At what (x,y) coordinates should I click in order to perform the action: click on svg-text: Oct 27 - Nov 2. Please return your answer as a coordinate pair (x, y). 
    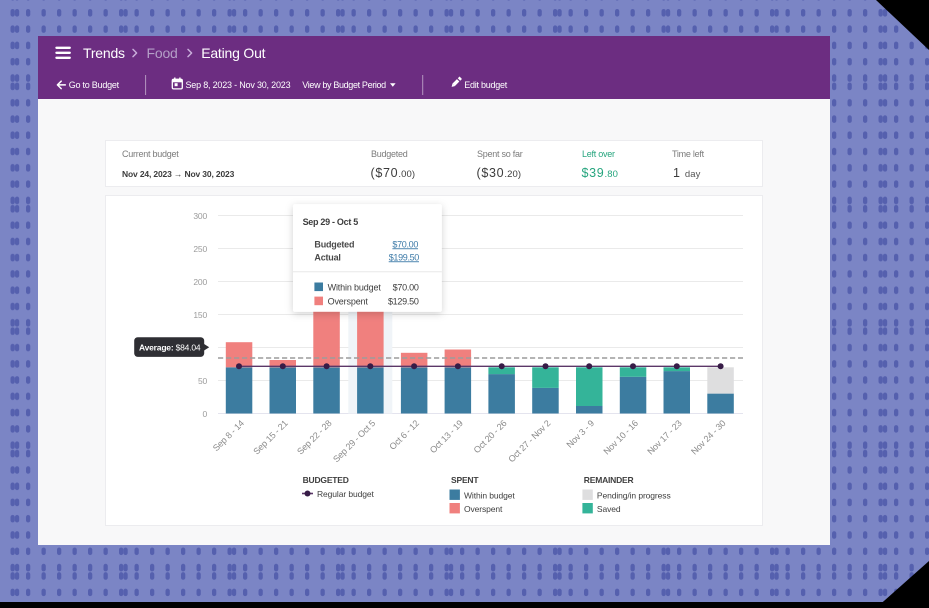
    Looking at the image, I should click on (529, 441).